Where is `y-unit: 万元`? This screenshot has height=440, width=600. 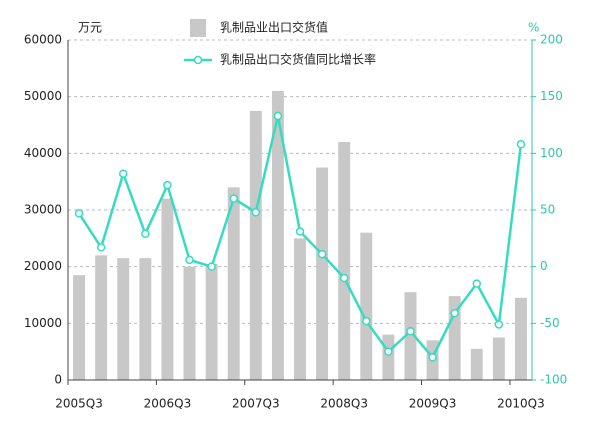
y-unit: 万元 is located at coordinates (90, 28).